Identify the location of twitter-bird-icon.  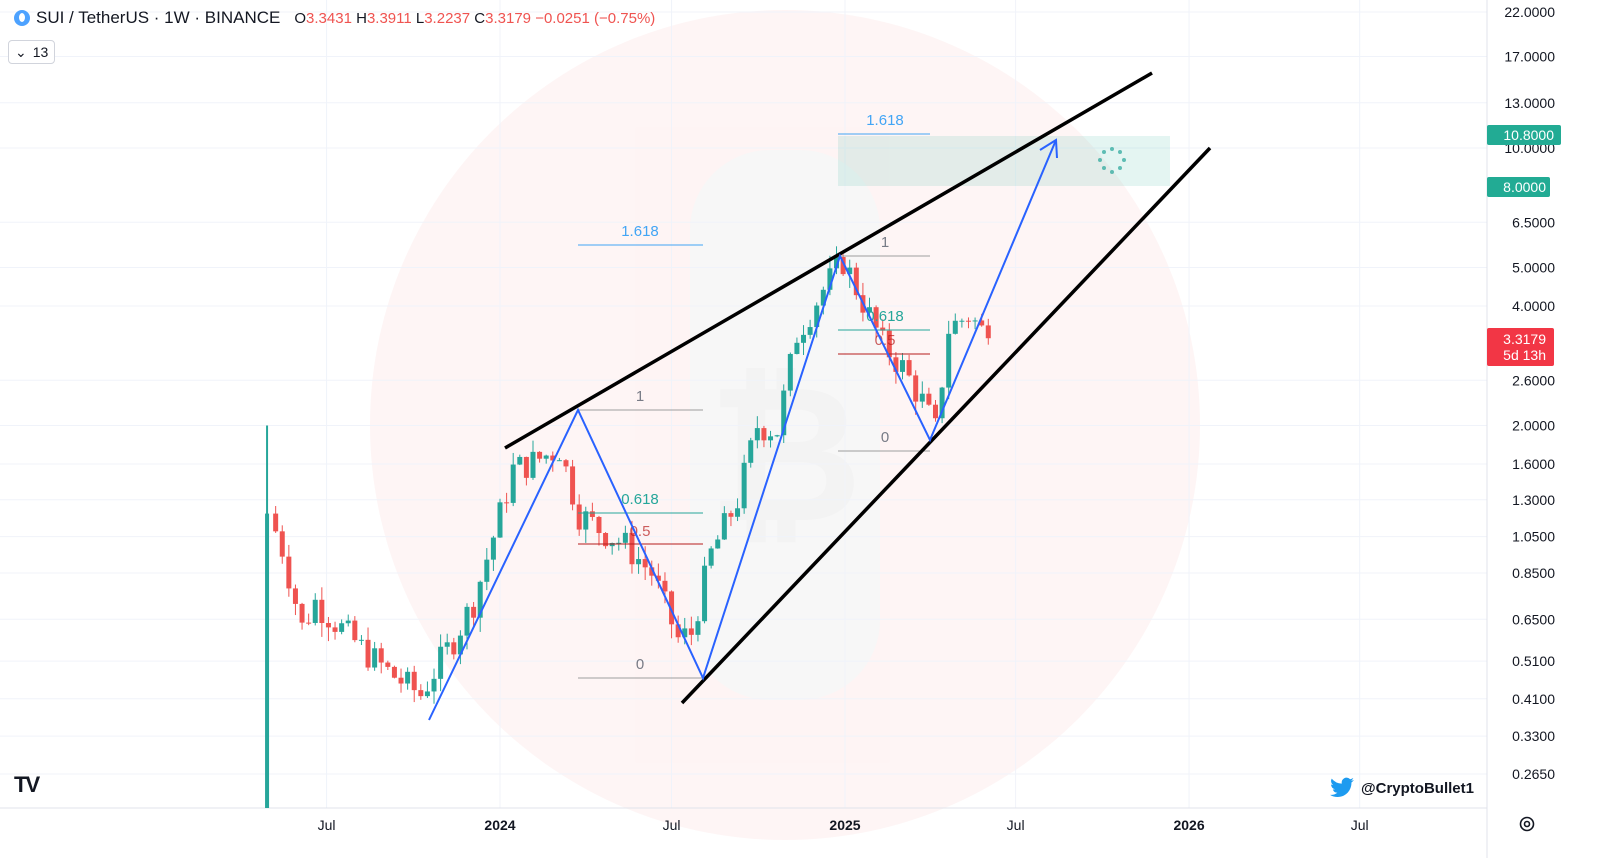
(1342, 787).